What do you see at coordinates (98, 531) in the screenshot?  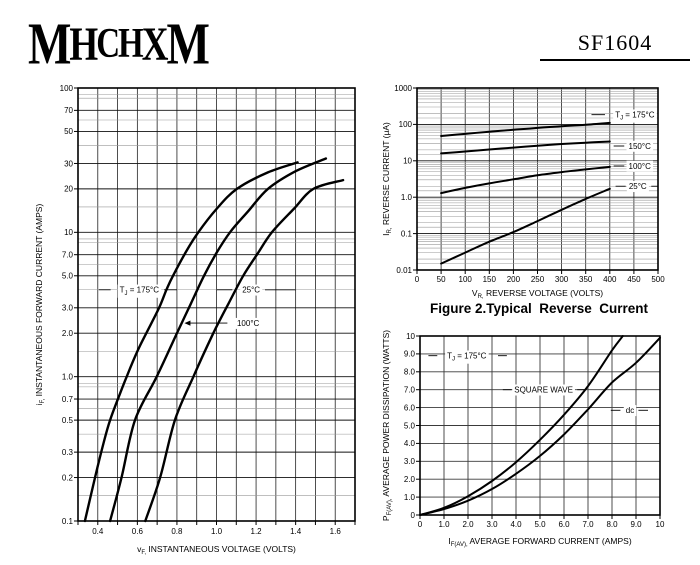 I see `x-tick-label: 0.4` at bounding box center [98, 531].